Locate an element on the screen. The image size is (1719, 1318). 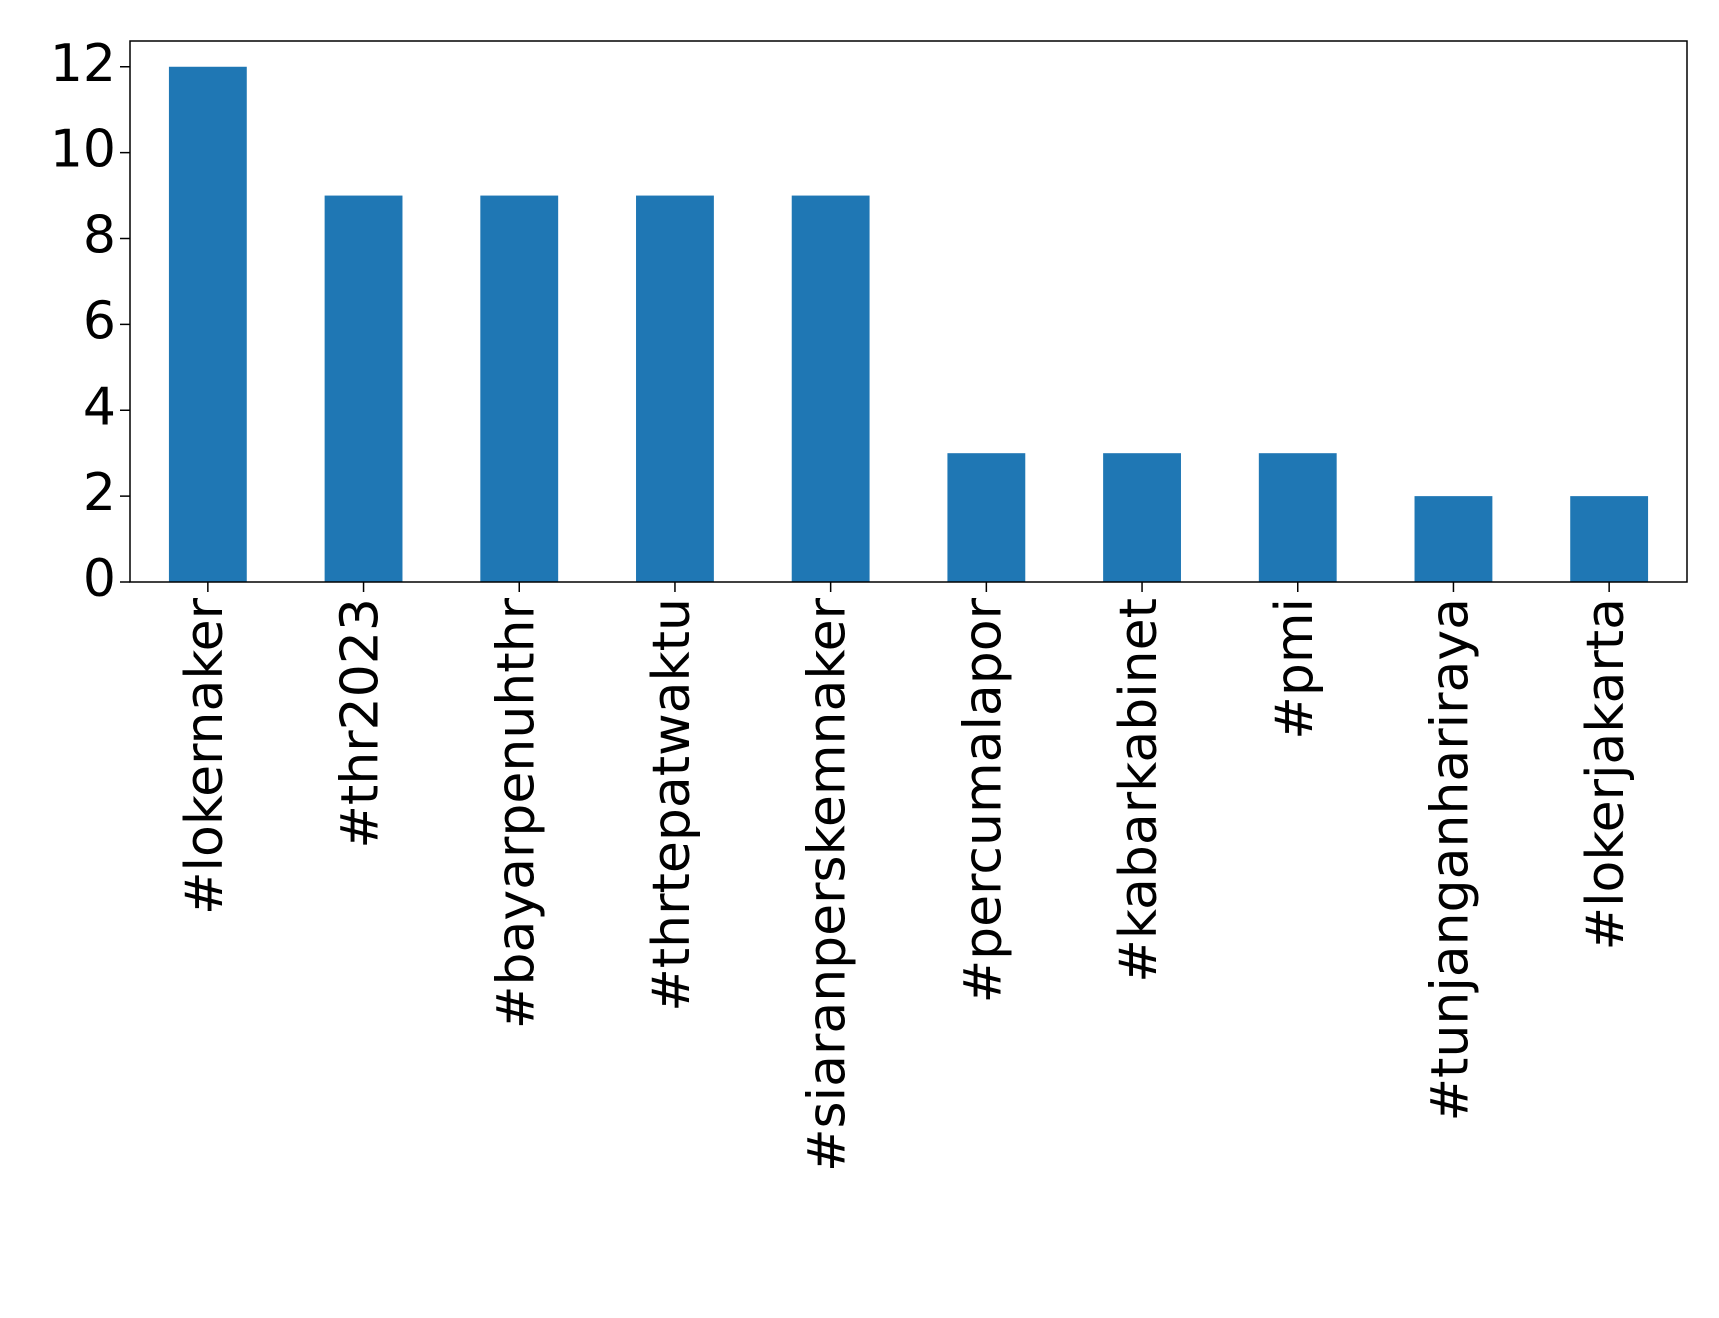
y-tick-label: 6 is located at coordinates (99, 321).